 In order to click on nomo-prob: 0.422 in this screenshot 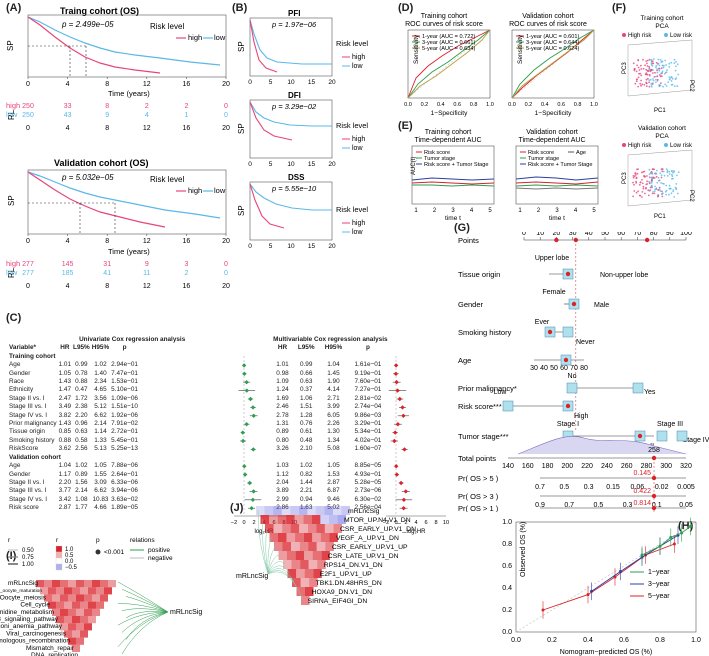, I will do `click(642, 491)`.